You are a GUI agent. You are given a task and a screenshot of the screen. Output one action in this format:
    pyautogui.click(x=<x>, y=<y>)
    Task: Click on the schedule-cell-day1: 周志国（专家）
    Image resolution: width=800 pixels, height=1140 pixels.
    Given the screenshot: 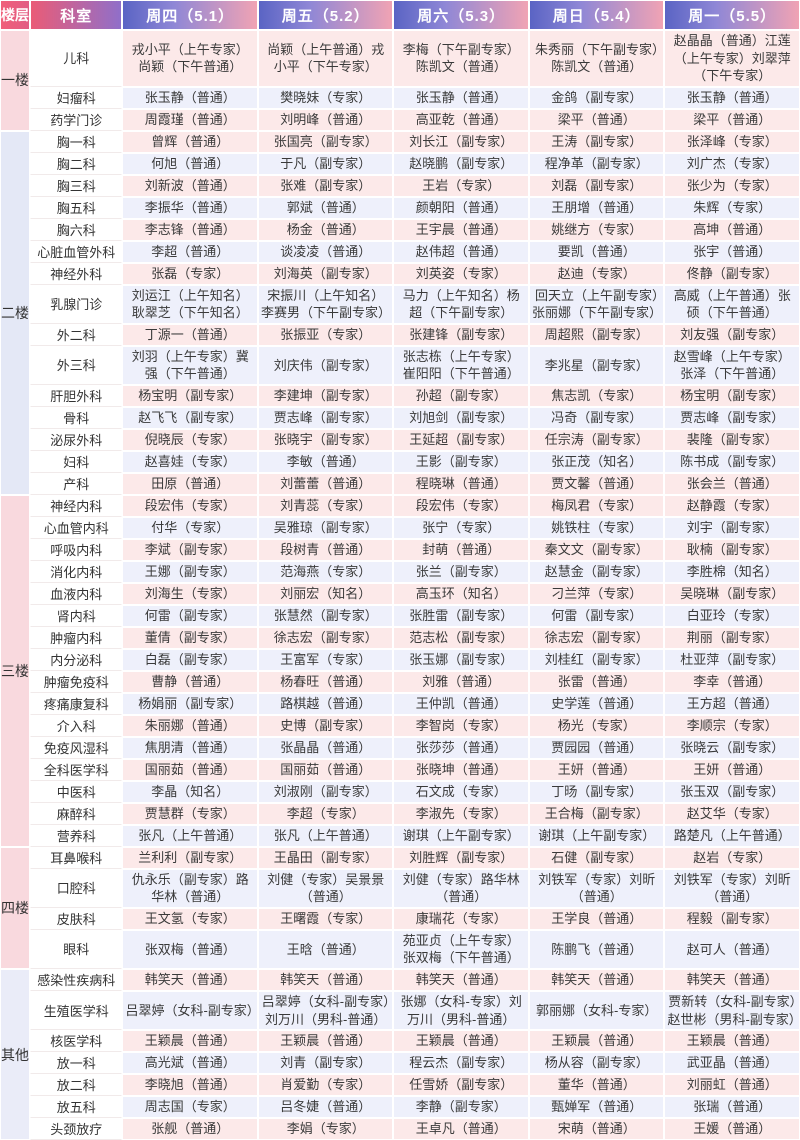 What is the action you would take?
    pyautogui.click(x=190, y=1107)
    